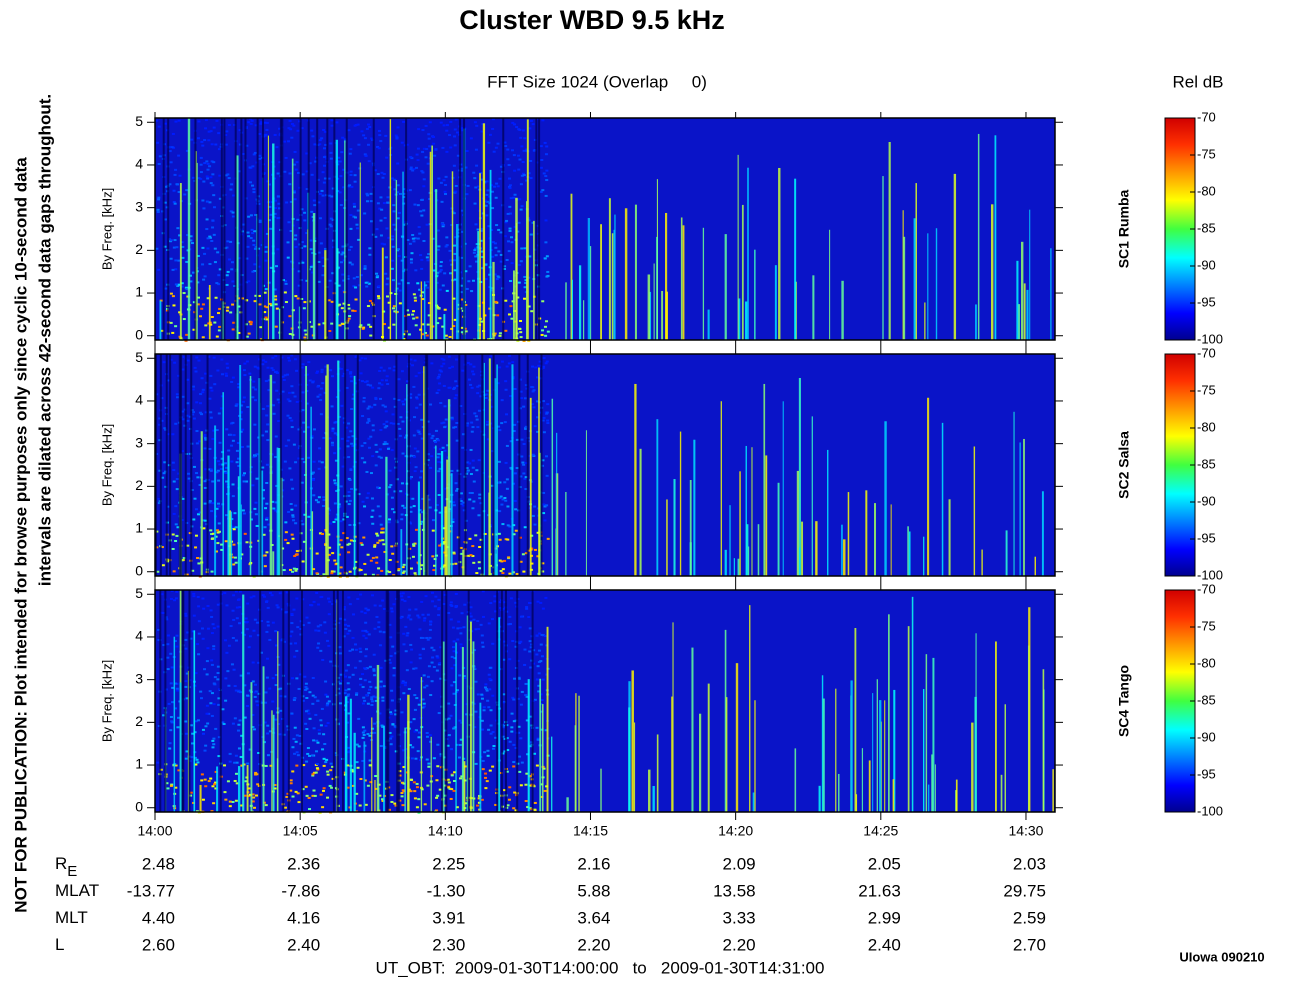 This screenshot has height=983, width=1290. Describe the element at coordinates (139, 357) in the screenshot. I see `y-tick-label: 5` at that location.